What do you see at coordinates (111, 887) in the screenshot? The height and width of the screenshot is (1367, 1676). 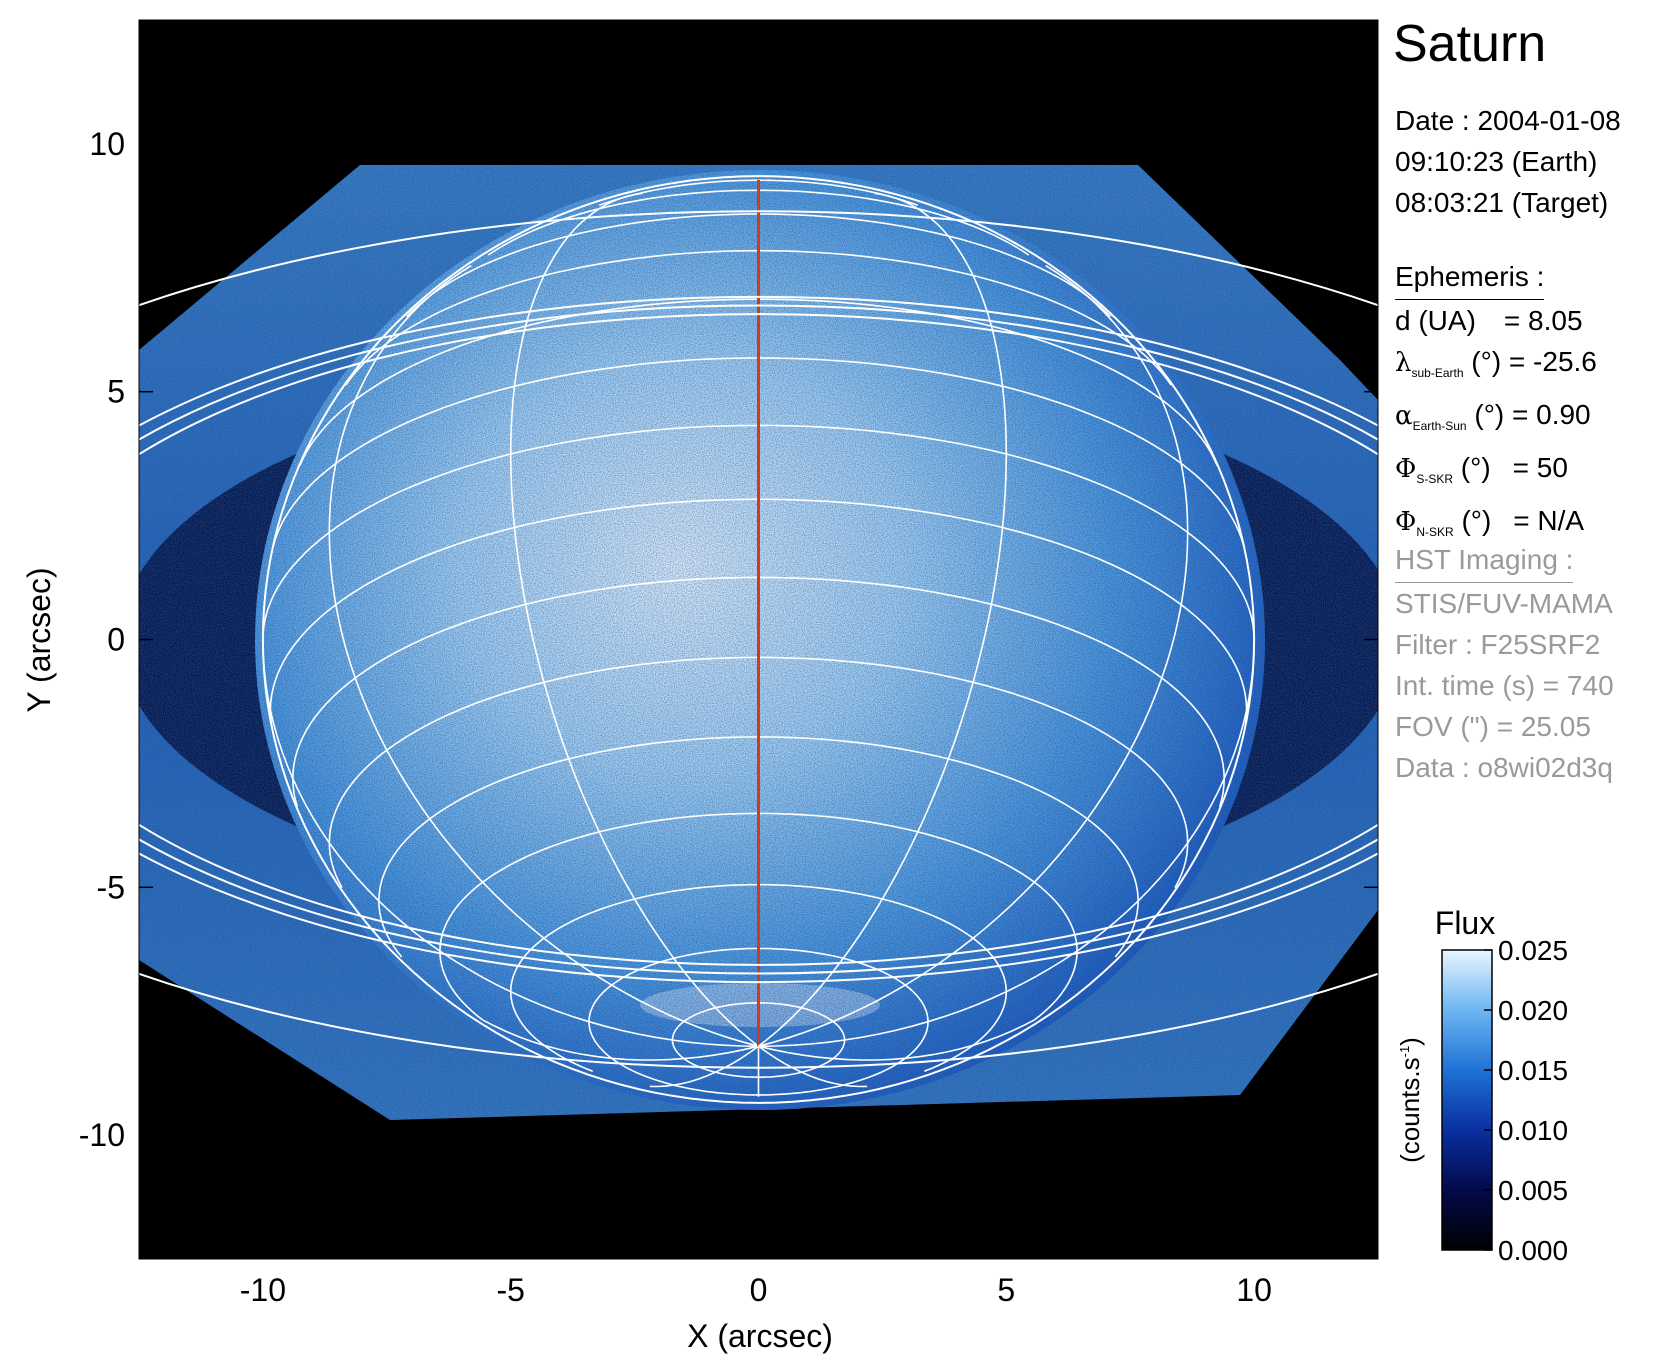 I see `y-tick-label: -5` at bounding box center [111, 887].